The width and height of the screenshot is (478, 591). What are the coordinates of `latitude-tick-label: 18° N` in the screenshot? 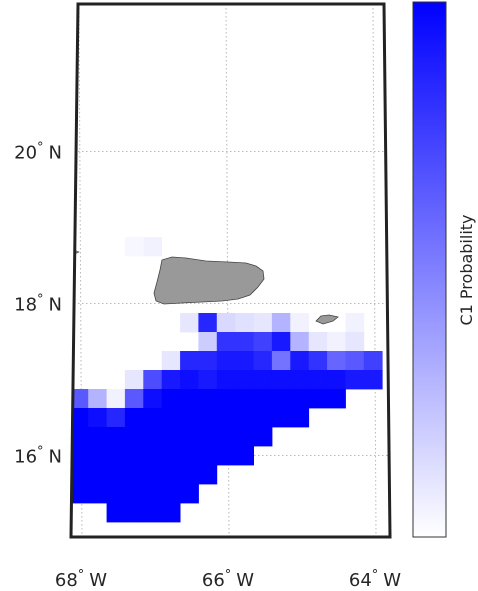 It's located at (38, 304).